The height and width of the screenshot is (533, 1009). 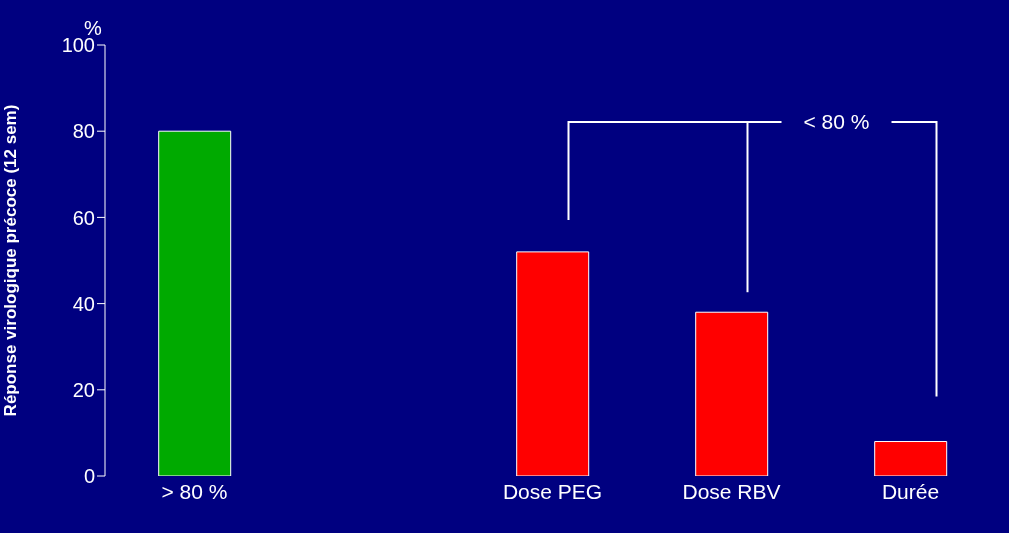 I want to click on y-axis-title: Réponse virologique précoce (12 sem), so click(x=11, y=260).